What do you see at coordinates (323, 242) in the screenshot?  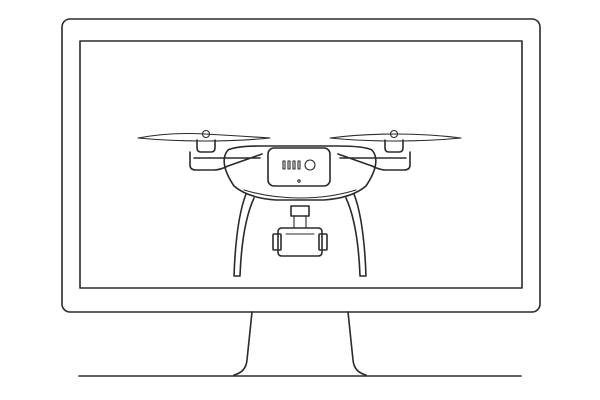 I see `camera-right-bracket` at bounding box center [323, 242].